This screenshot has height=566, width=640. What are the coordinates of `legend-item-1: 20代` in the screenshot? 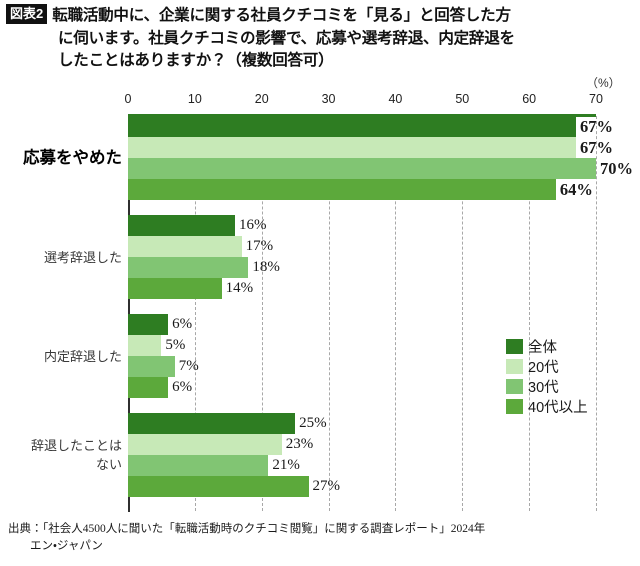 It's located at (547, 366).